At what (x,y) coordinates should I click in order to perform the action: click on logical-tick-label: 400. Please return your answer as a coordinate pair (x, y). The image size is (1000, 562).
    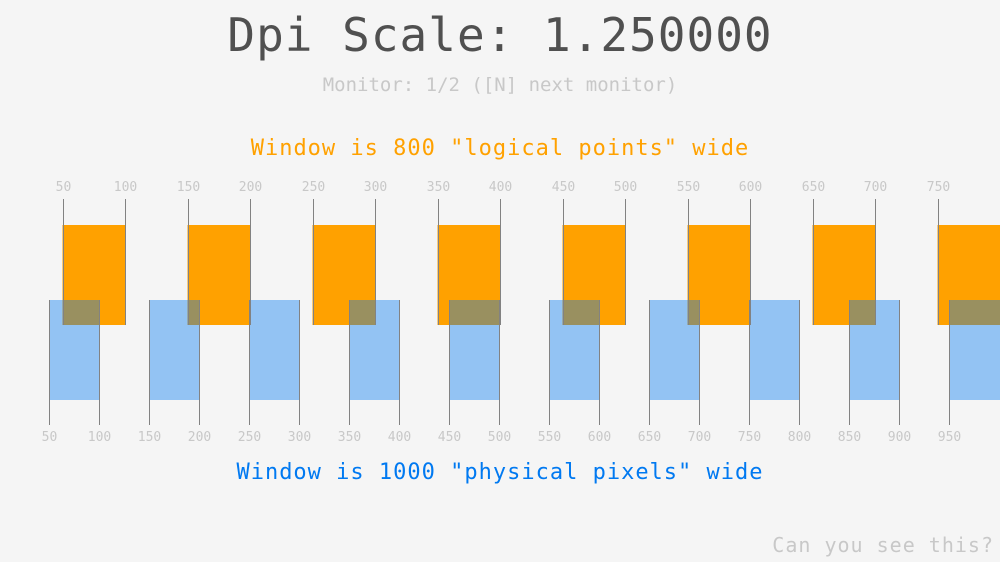
    Looking at the image, I should click on (500, 187).